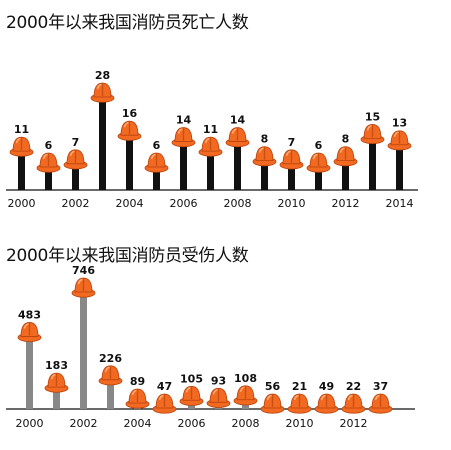 This screenshot has width=451, height=450. What do you see at coordinates (380, 386) in the screenshot?
I see `data-label-2013: 37` at bounding box center [380, 386].